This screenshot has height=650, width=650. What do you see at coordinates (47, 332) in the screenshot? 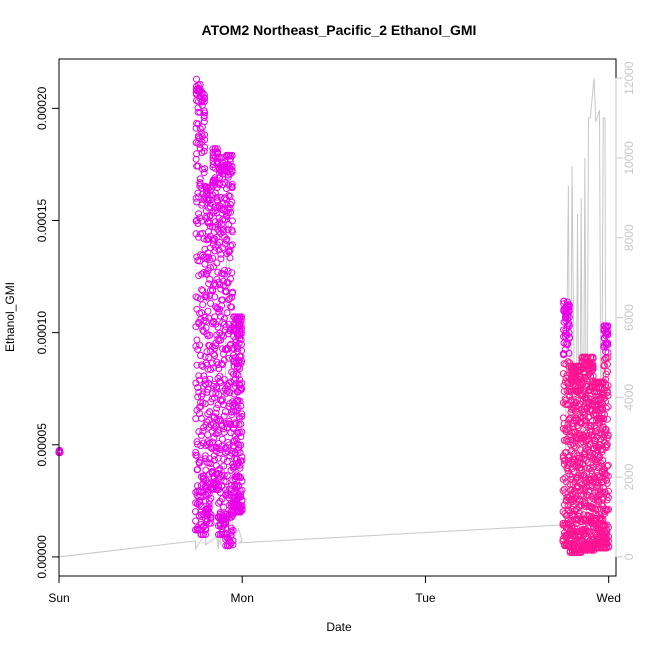
I see `y-axis-left: 0.00000 0.00005 0.00010 0.00015 0.00020` at bounding box center [47, 332].